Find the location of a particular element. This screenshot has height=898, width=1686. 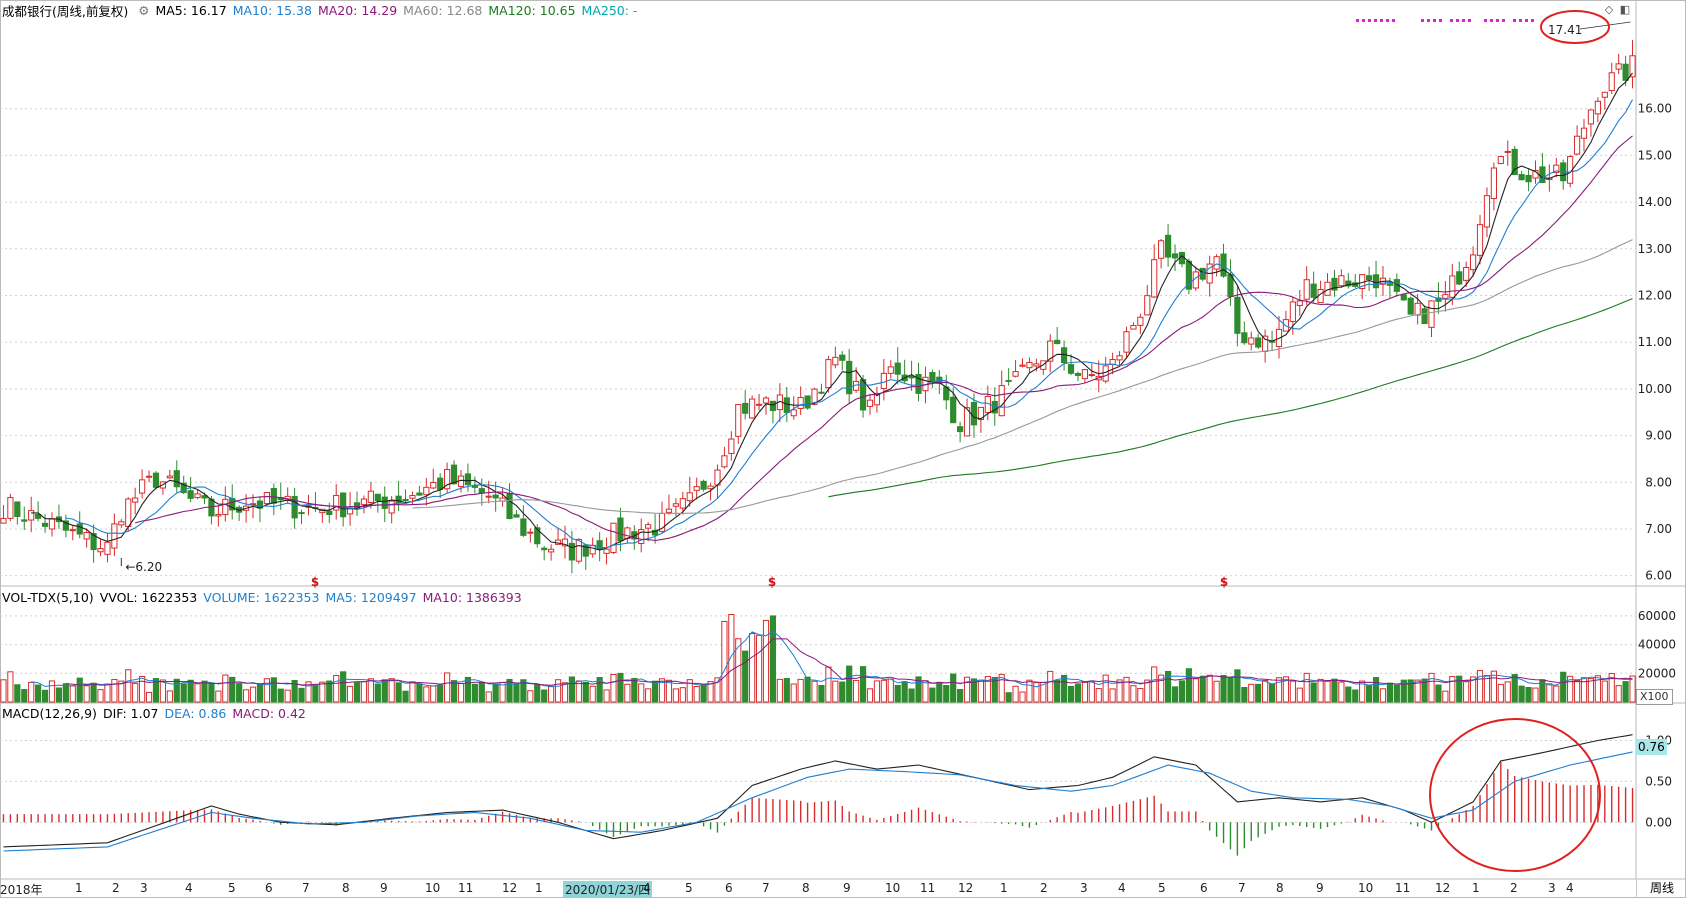

high-pointer is located at coordinates (1605, 25).